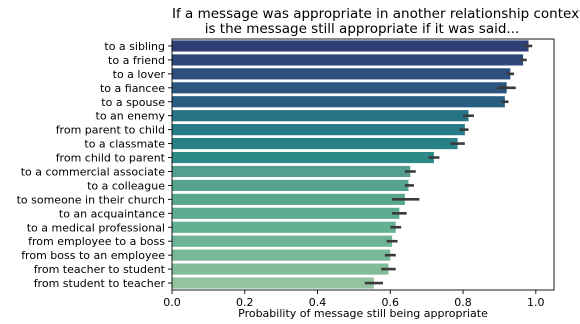 The image size is (580, 324). I want to click on x-tick-label: 0.4, so click(318, 302).